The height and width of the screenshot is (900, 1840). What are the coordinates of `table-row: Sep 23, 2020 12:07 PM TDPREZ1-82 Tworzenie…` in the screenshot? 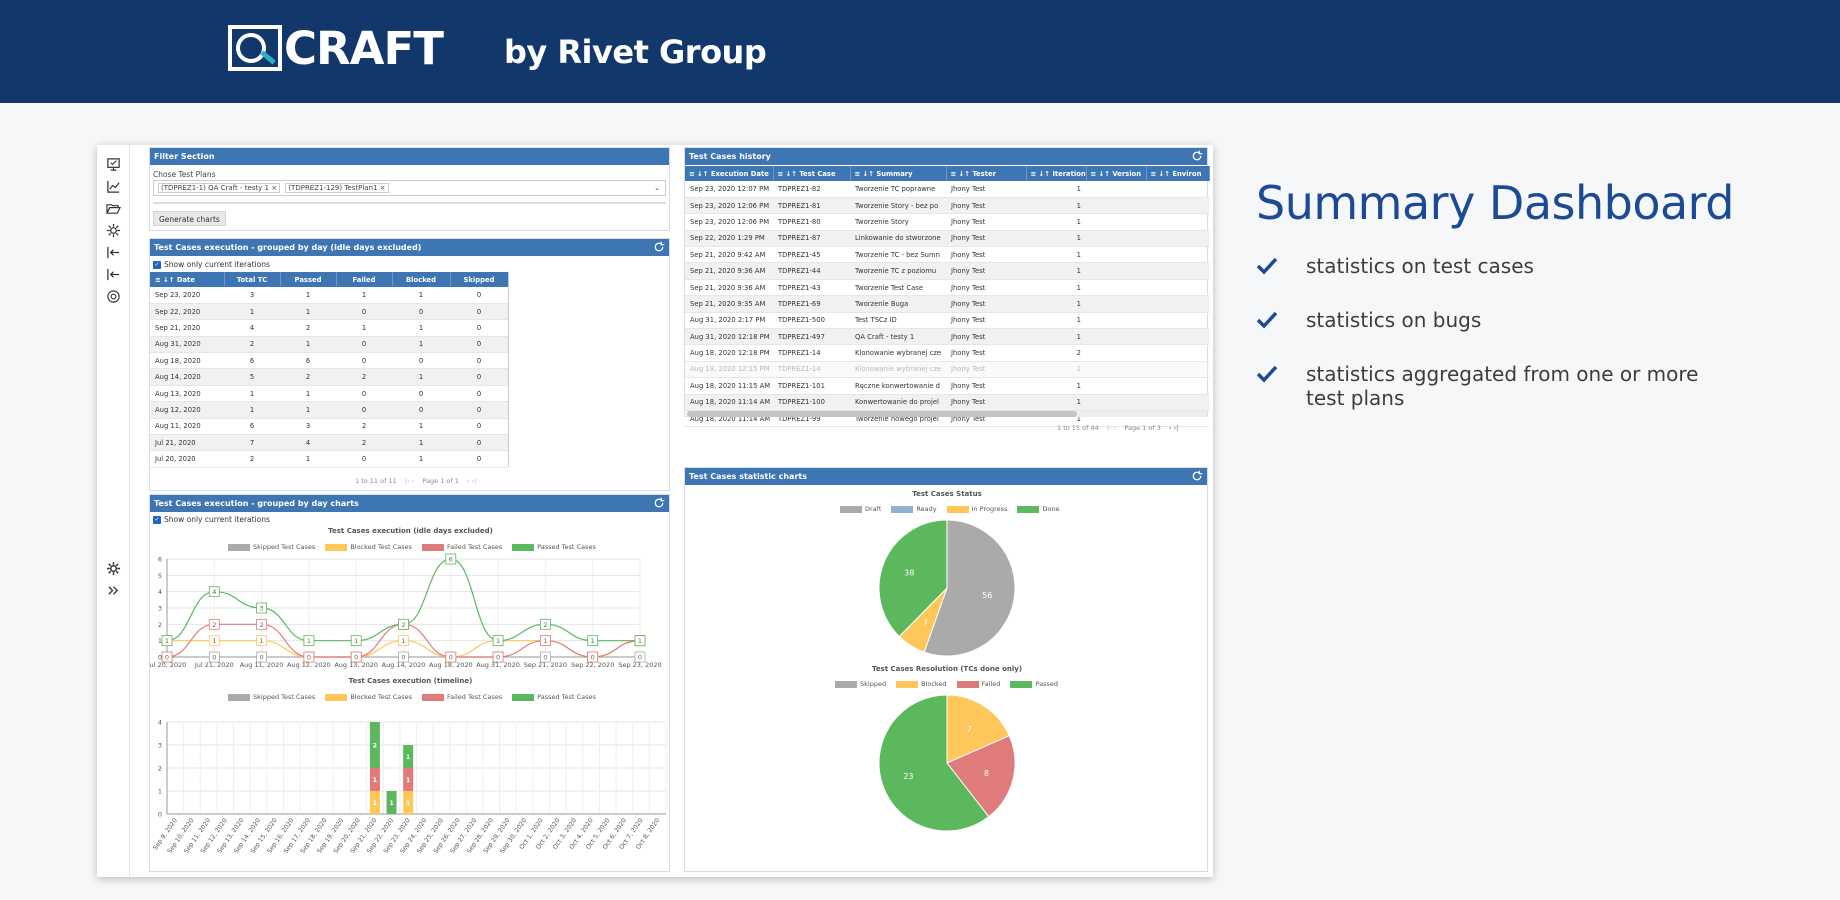 It's located at (947, 189).